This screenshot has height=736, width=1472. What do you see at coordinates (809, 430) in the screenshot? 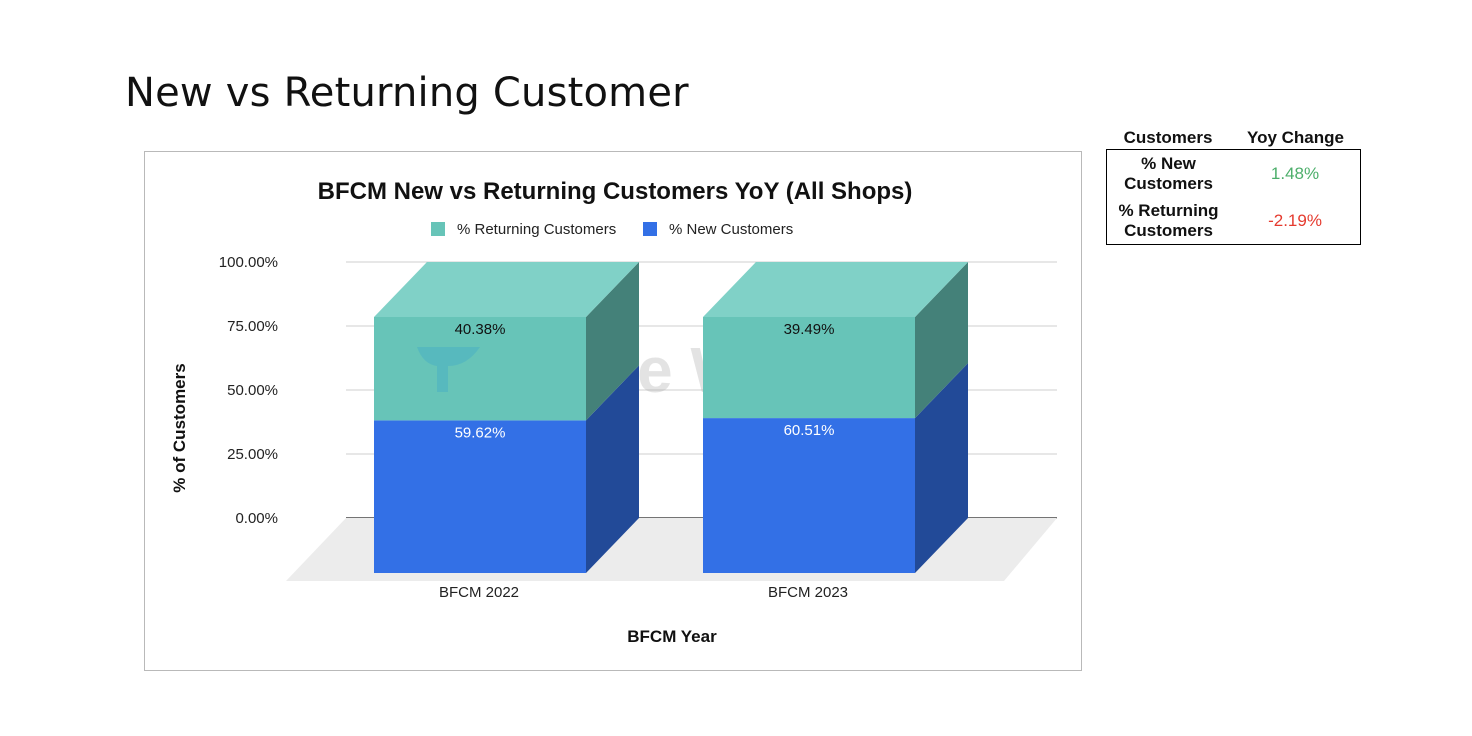
I see `data-label: 60.51%` at bounding box center [809, 430].